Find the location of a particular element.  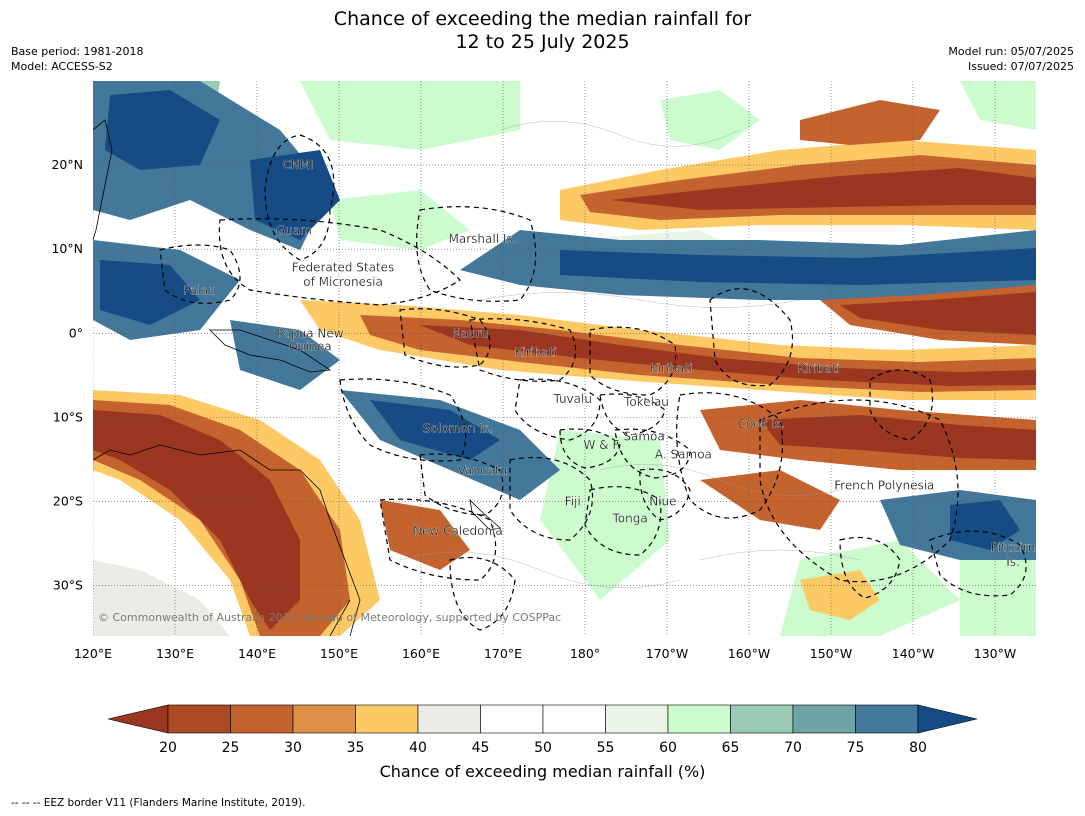

eez-samoa is located at coordinates (652, 453).